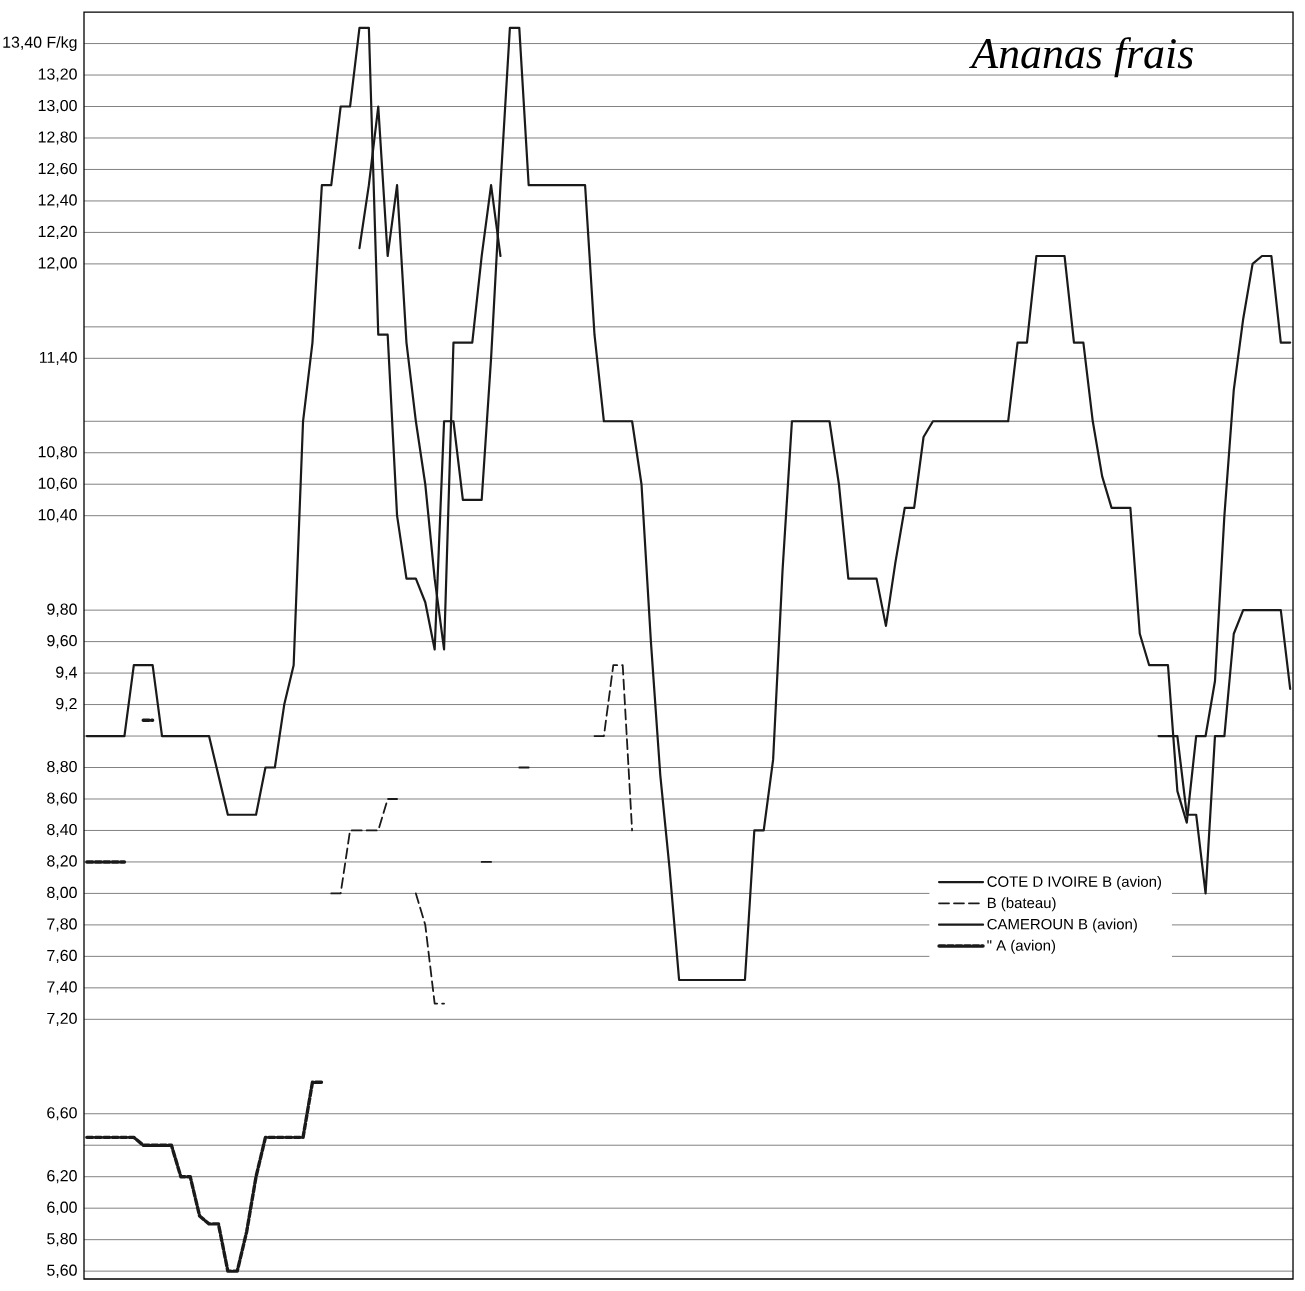  Describe the element at coordinates (1080, 57) in the screenshot. I see `text: Ananas frais` at that location.